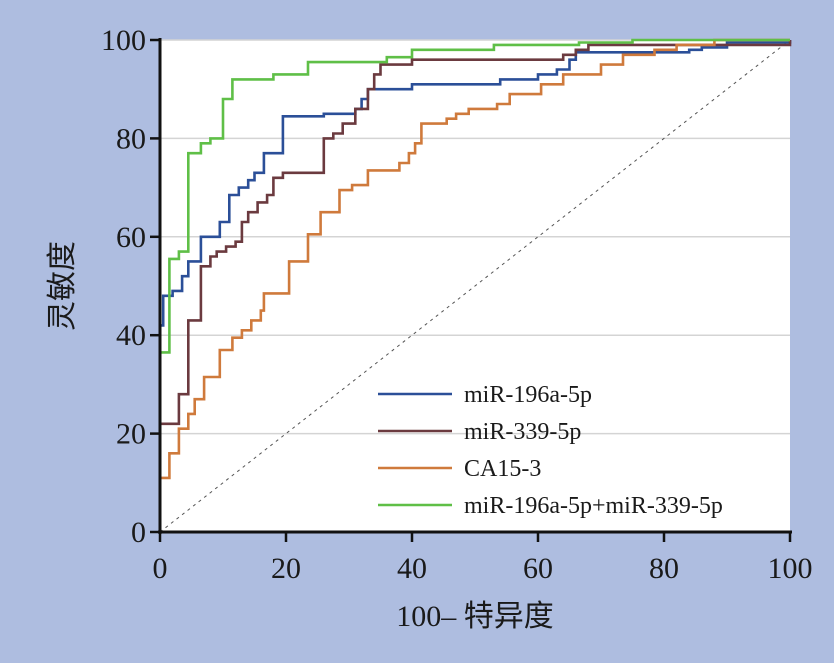  I want to click on y-tick-label: 40, so click(131, 335).